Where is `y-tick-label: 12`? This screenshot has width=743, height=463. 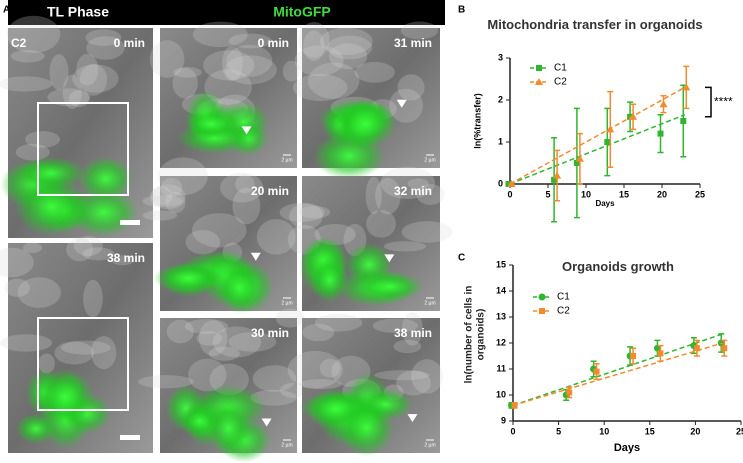
y-tick-label: 12 is located at coordinates (501, 342).